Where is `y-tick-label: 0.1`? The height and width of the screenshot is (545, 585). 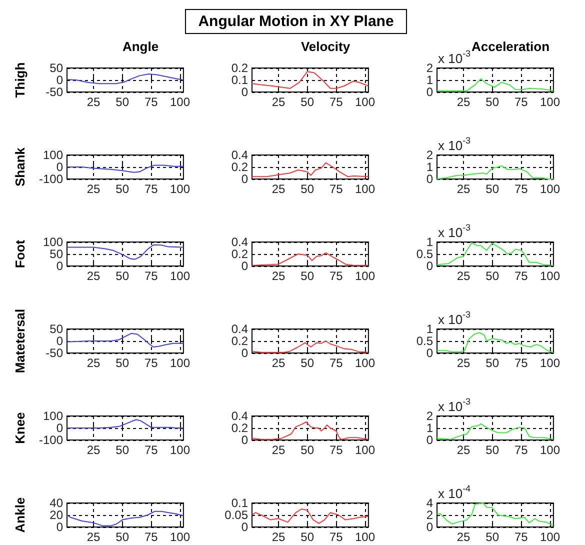 y-tick-label: 0.1 is located at coordinates (239, 80).